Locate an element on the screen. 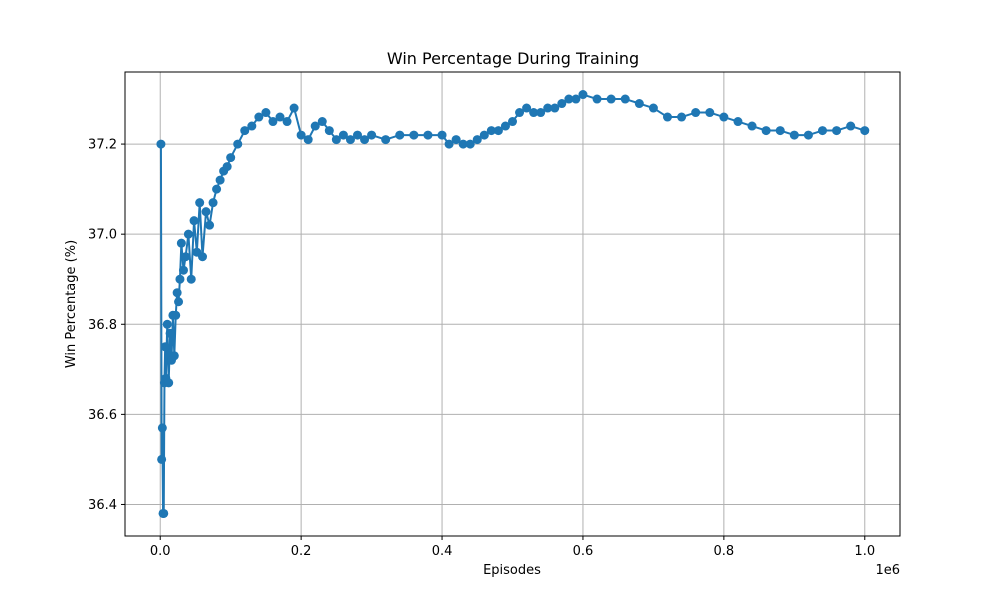 Image resolution: width=1000 pixels, height=600 pixels. x-tick-label: 1.0 is located at coordinates (864, 551).